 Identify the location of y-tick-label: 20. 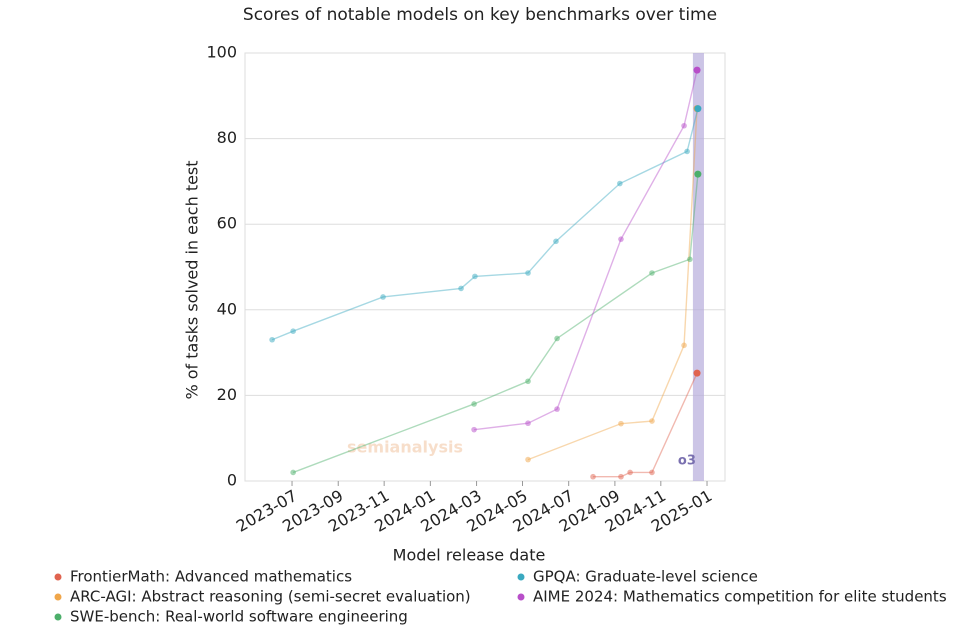
(227, 394).